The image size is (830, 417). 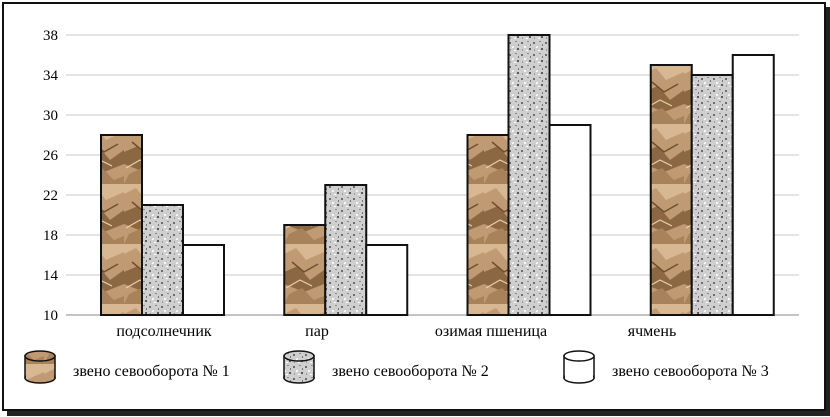 I want to click on legend-label: звено севооборота № 1, so click(x=151, y=371).